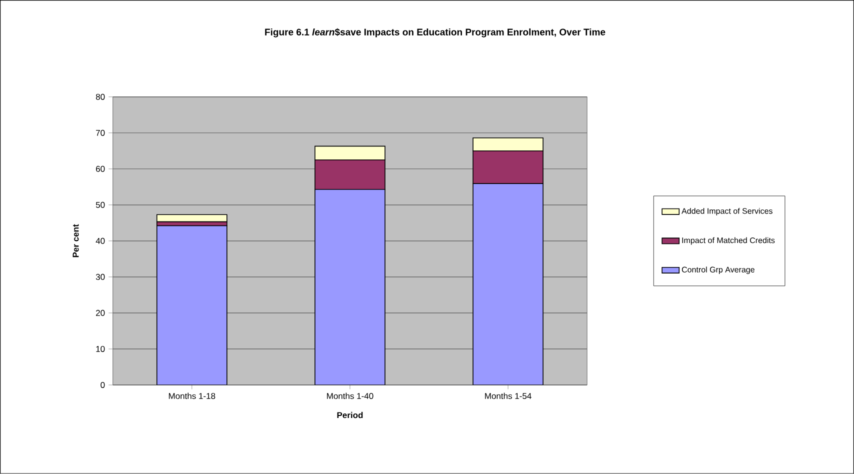 This screenshot has height=474, width=854. I want to click on legend-label: Impact of Matched Credits, so click(728, 241).